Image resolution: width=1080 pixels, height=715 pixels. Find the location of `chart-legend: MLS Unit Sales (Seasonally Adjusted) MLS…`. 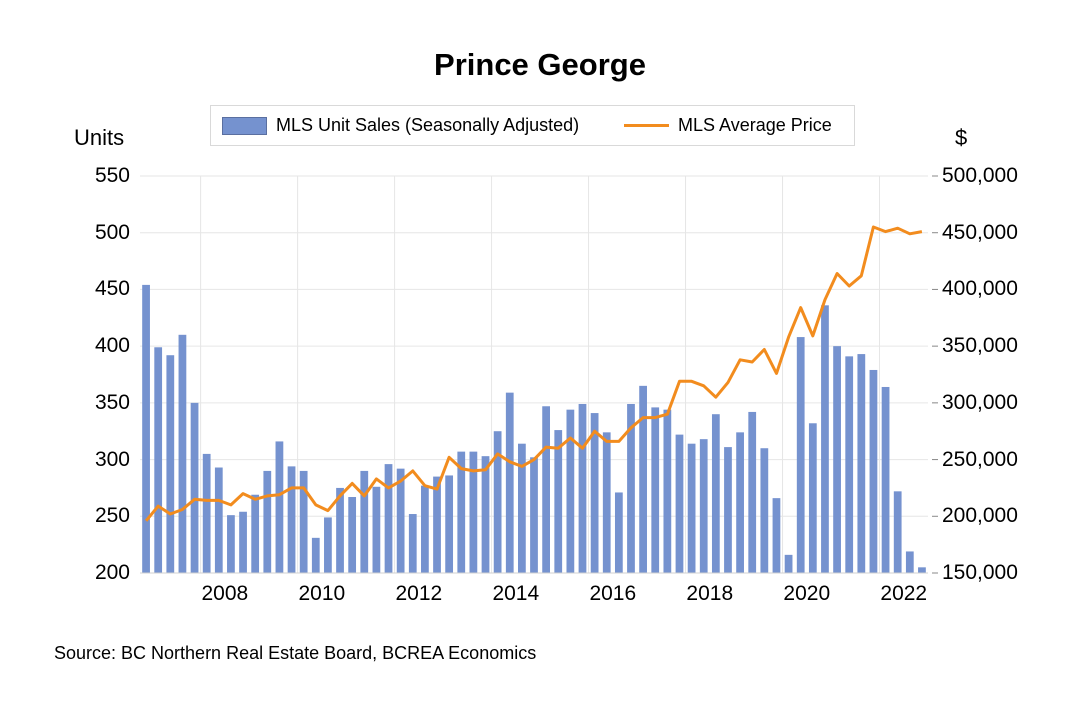

chart-legend: MLS Unit Sales (Seasonally Adjusted) MLS… is located at coordinates (532, 125).